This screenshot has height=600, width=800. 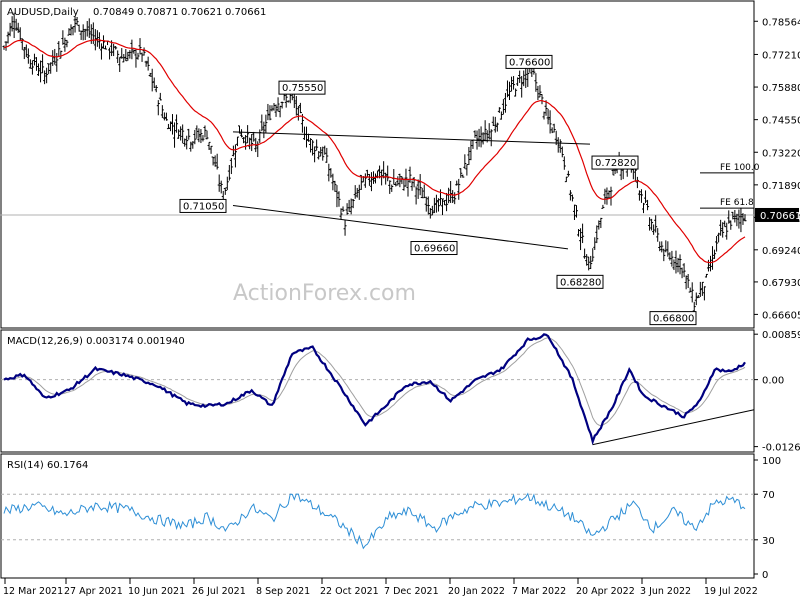 I want to click on fe-levels: FE 100.0 FE 61.8, so click(x=730, y=186).